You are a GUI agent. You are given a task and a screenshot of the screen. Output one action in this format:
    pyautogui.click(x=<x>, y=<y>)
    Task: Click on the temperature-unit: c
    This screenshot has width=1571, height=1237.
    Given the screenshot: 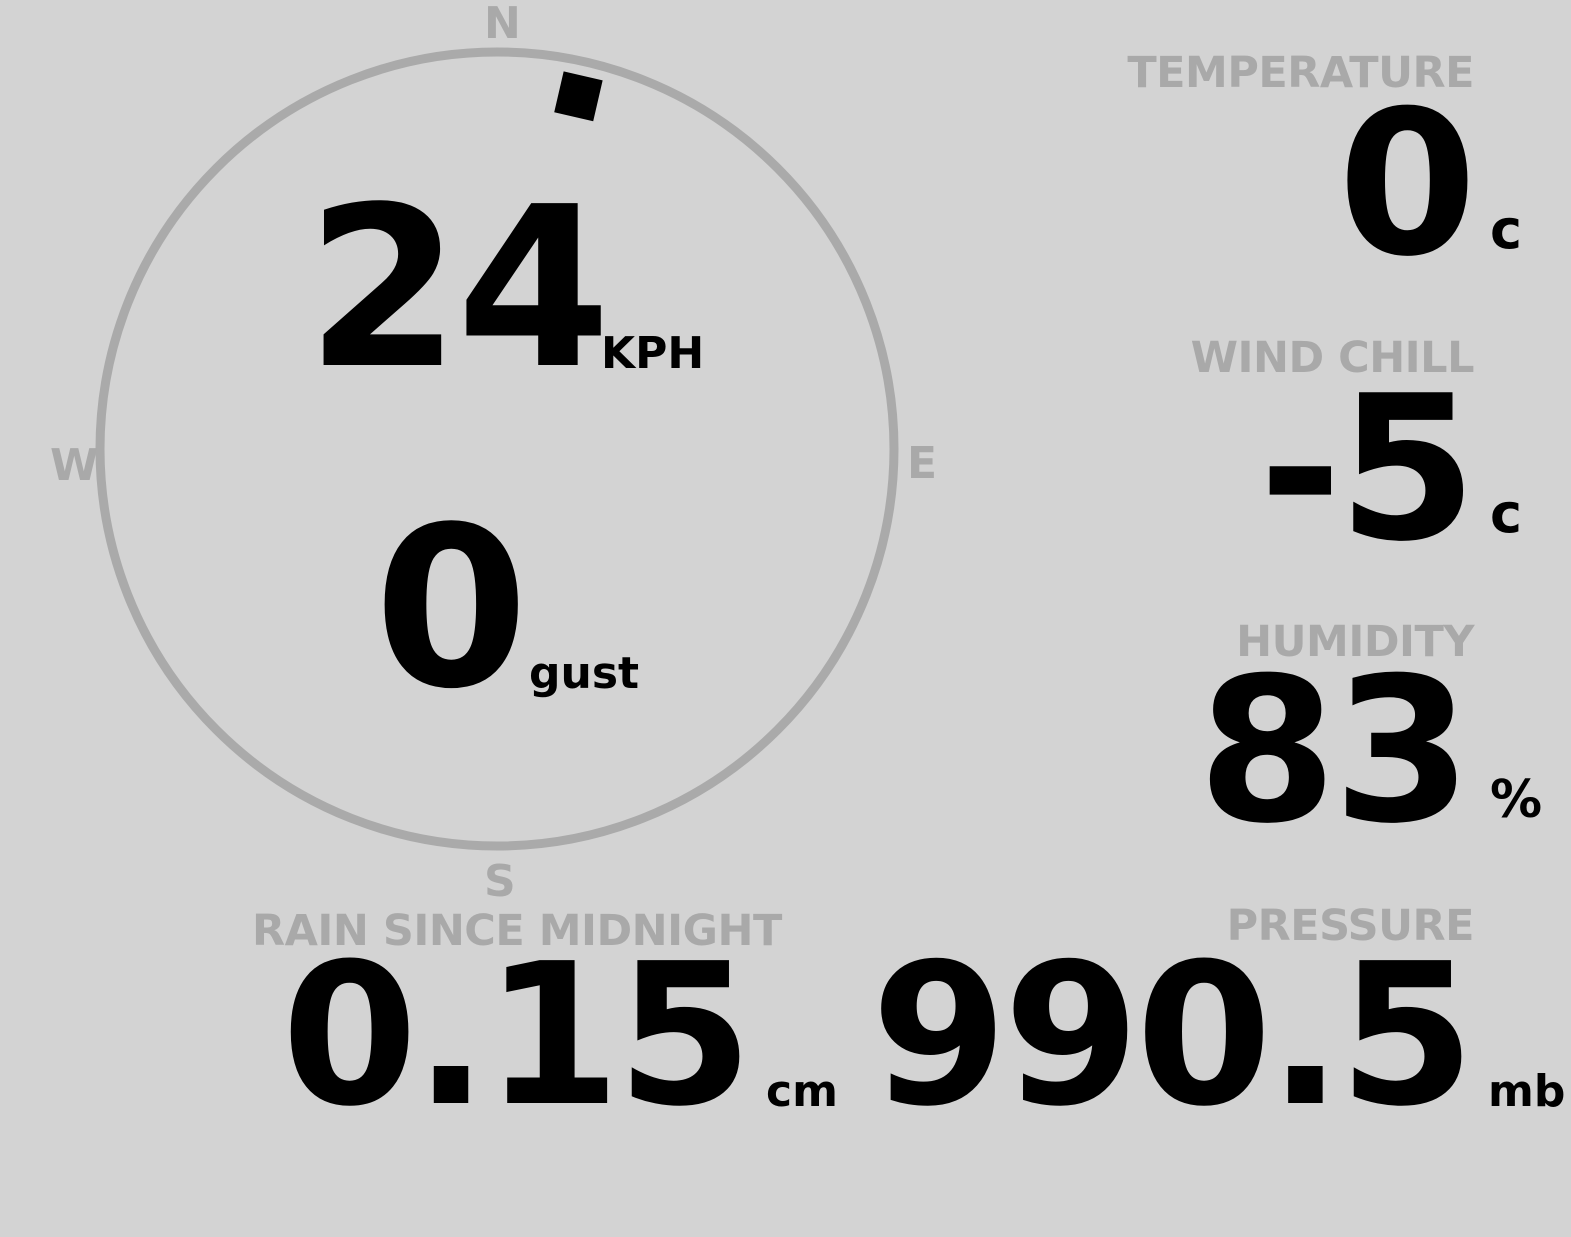 What is the action you would take?
    pyautogui.click(x=1506, y=229)
    